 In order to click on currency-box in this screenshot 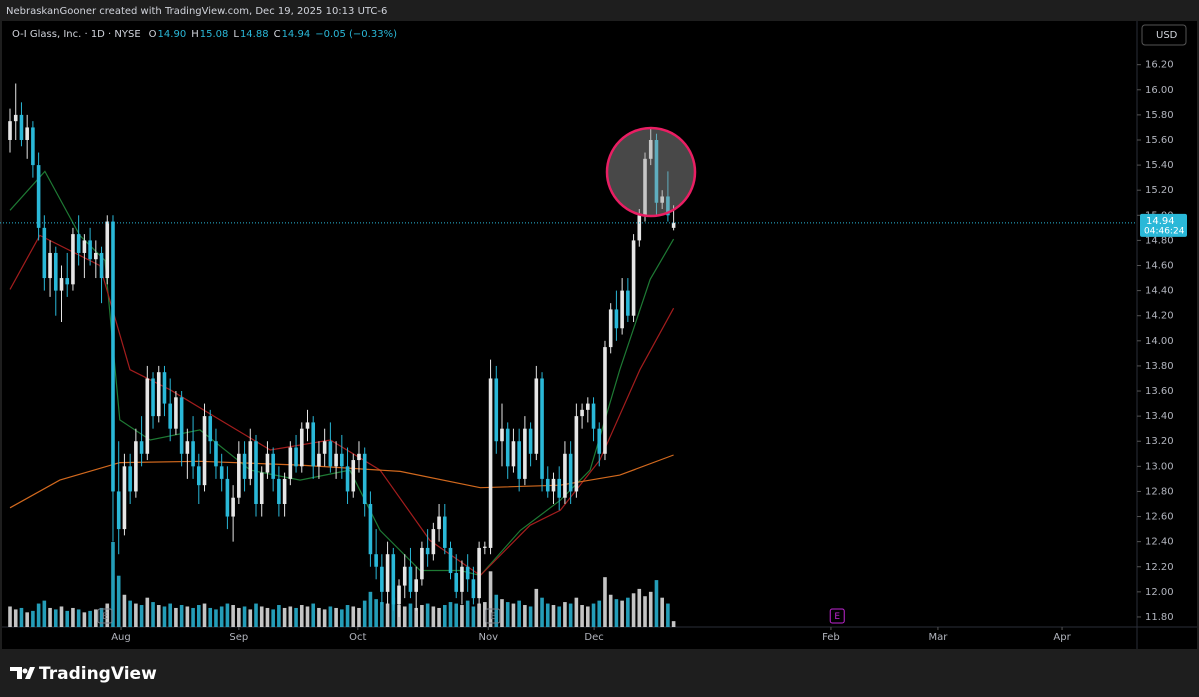, I will do `click(1164, 35)`.